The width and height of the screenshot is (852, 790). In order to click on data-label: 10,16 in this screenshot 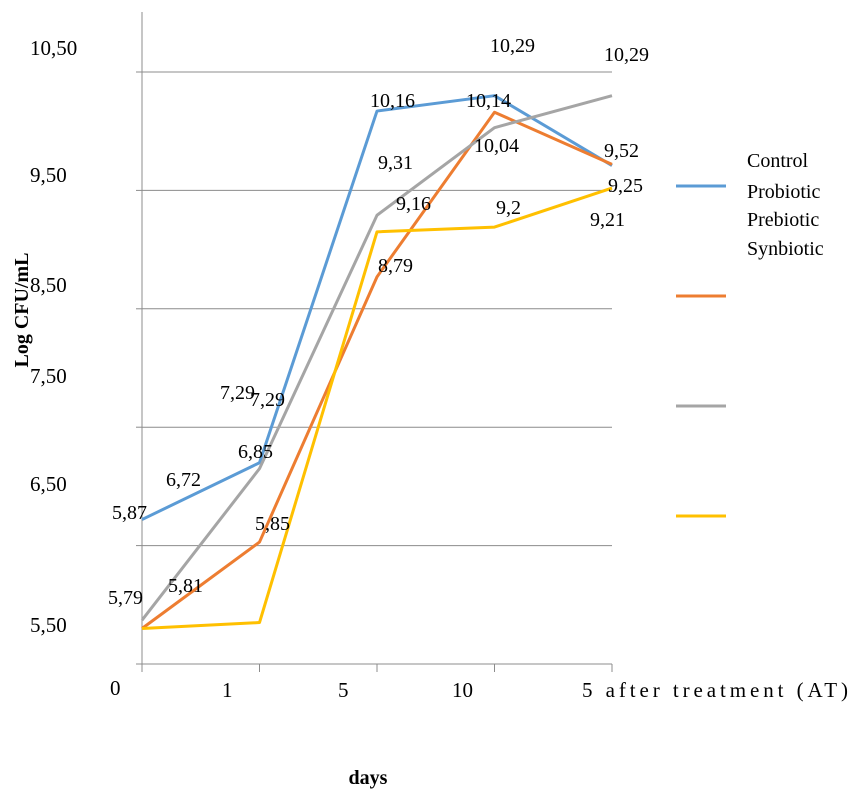, I will do `click(392, 101)`.